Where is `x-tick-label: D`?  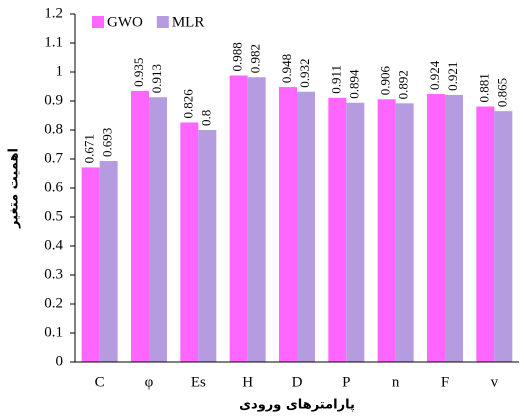
x-tick-label: D is located at coordinates (297, 382).